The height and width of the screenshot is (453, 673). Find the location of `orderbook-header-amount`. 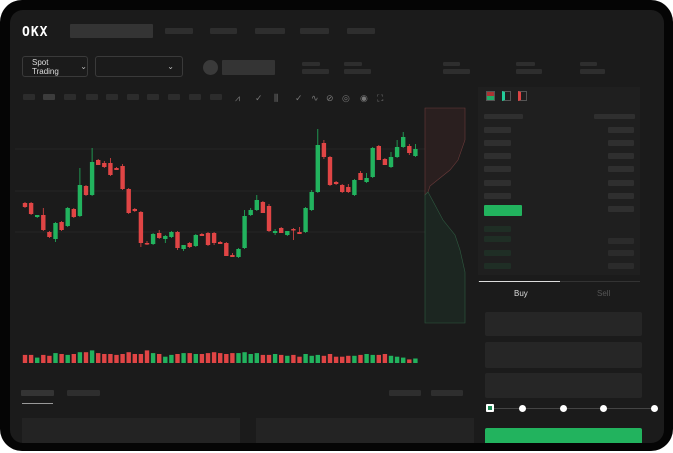

orderbook-header-amount is located at coordinates (614, 116).